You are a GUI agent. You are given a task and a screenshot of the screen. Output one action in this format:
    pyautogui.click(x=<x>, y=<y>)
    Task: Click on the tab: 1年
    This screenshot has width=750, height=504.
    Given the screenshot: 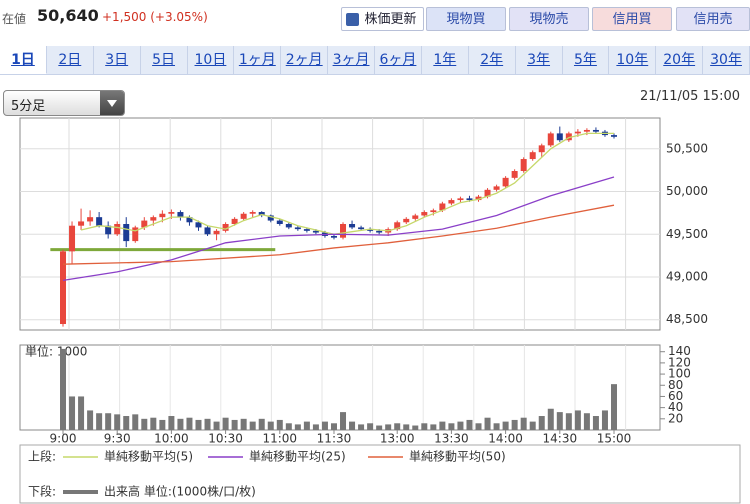 What is the action you would take?
    pyautogui.click(x=445, y=60)
    